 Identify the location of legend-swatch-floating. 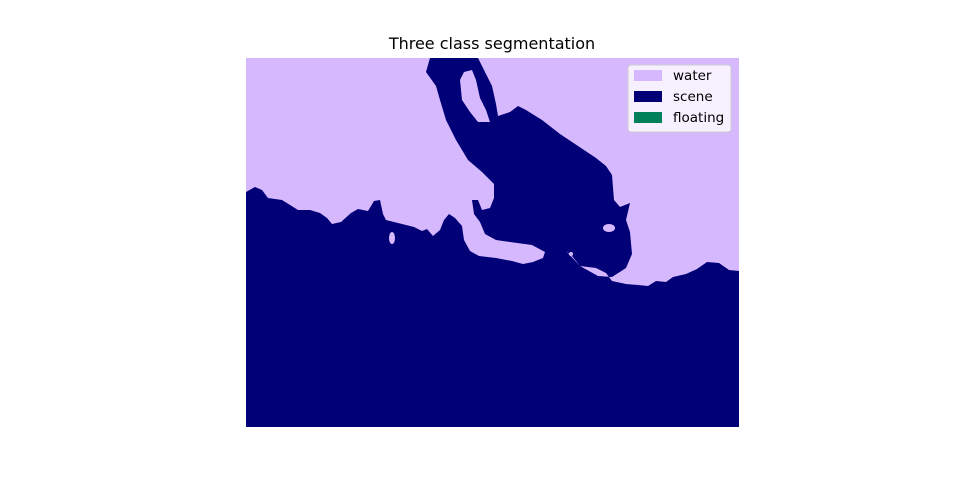
(648, 117).